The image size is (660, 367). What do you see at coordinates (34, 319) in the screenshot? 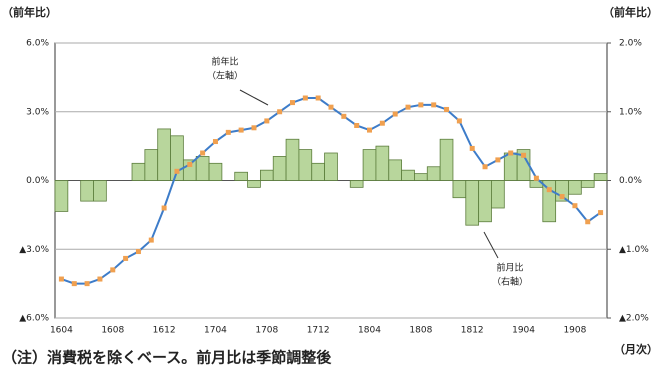
I see `y-tick-label: ▲6.0%` at bounding box center [34, 319].